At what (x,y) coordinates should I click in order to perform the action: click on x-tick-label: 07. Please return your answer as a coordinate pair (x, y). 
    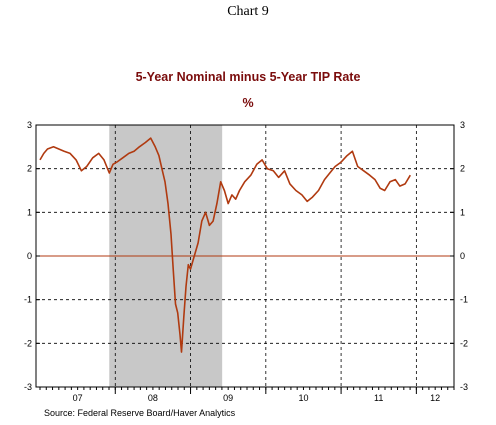
    Looking at the image, I should click on (78, 398).